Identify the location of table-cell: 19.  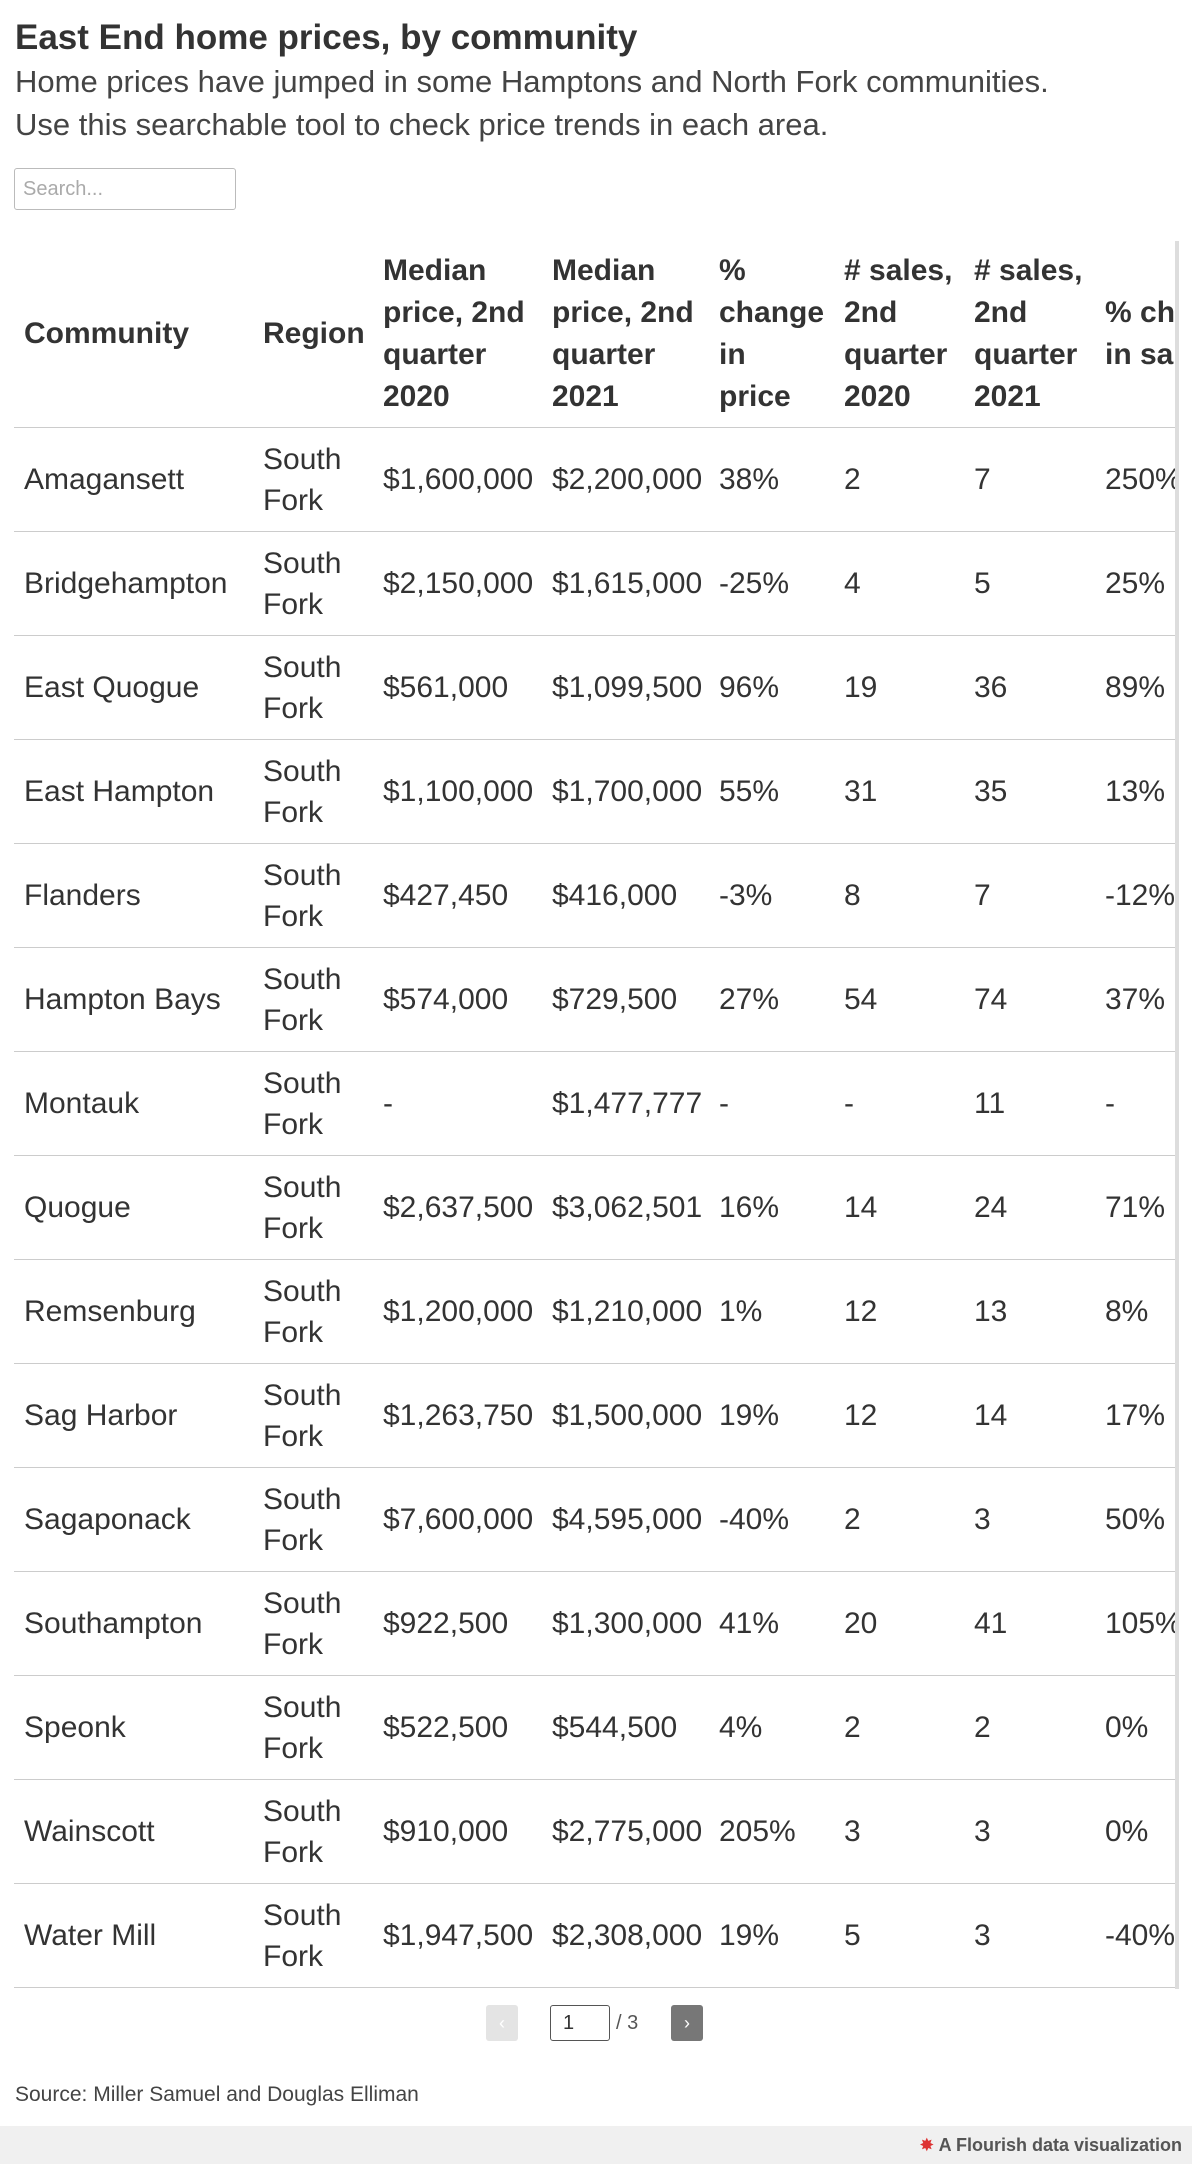
(899, 687).